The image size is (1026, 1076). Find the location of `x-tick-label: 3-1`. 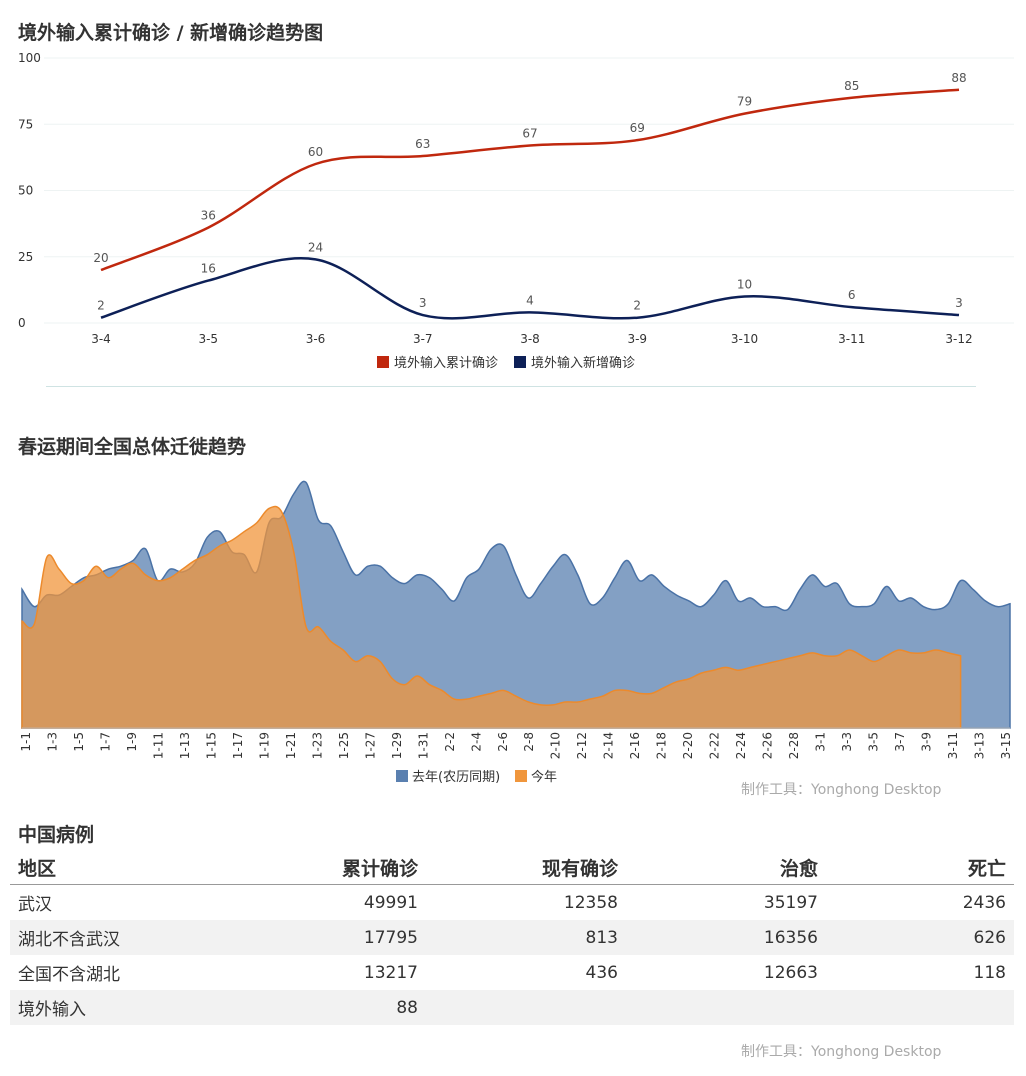

x-tick-label: 3-1 is located at coordinates (821, 742).